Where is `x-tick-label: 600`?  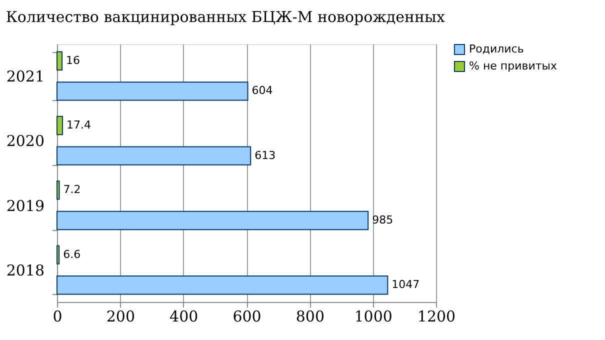 x-tick-label: 600 is located at coordinates (247, 317).